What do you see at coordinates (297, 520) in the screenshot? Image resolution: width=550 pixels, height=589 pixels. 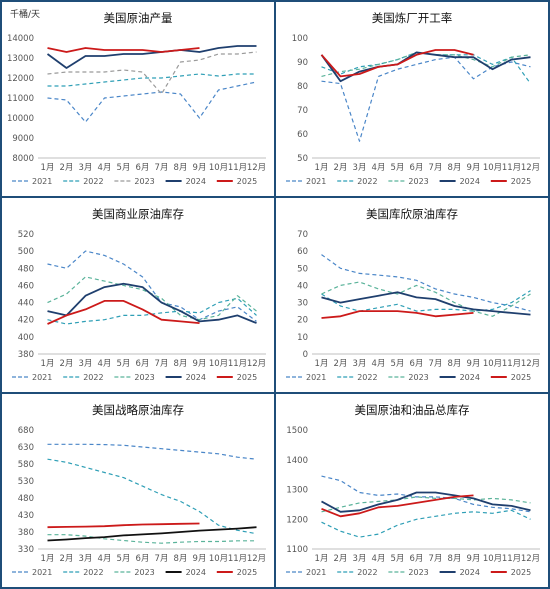 I see `y-tick-label: 1200` at bounding box center [297, 520].